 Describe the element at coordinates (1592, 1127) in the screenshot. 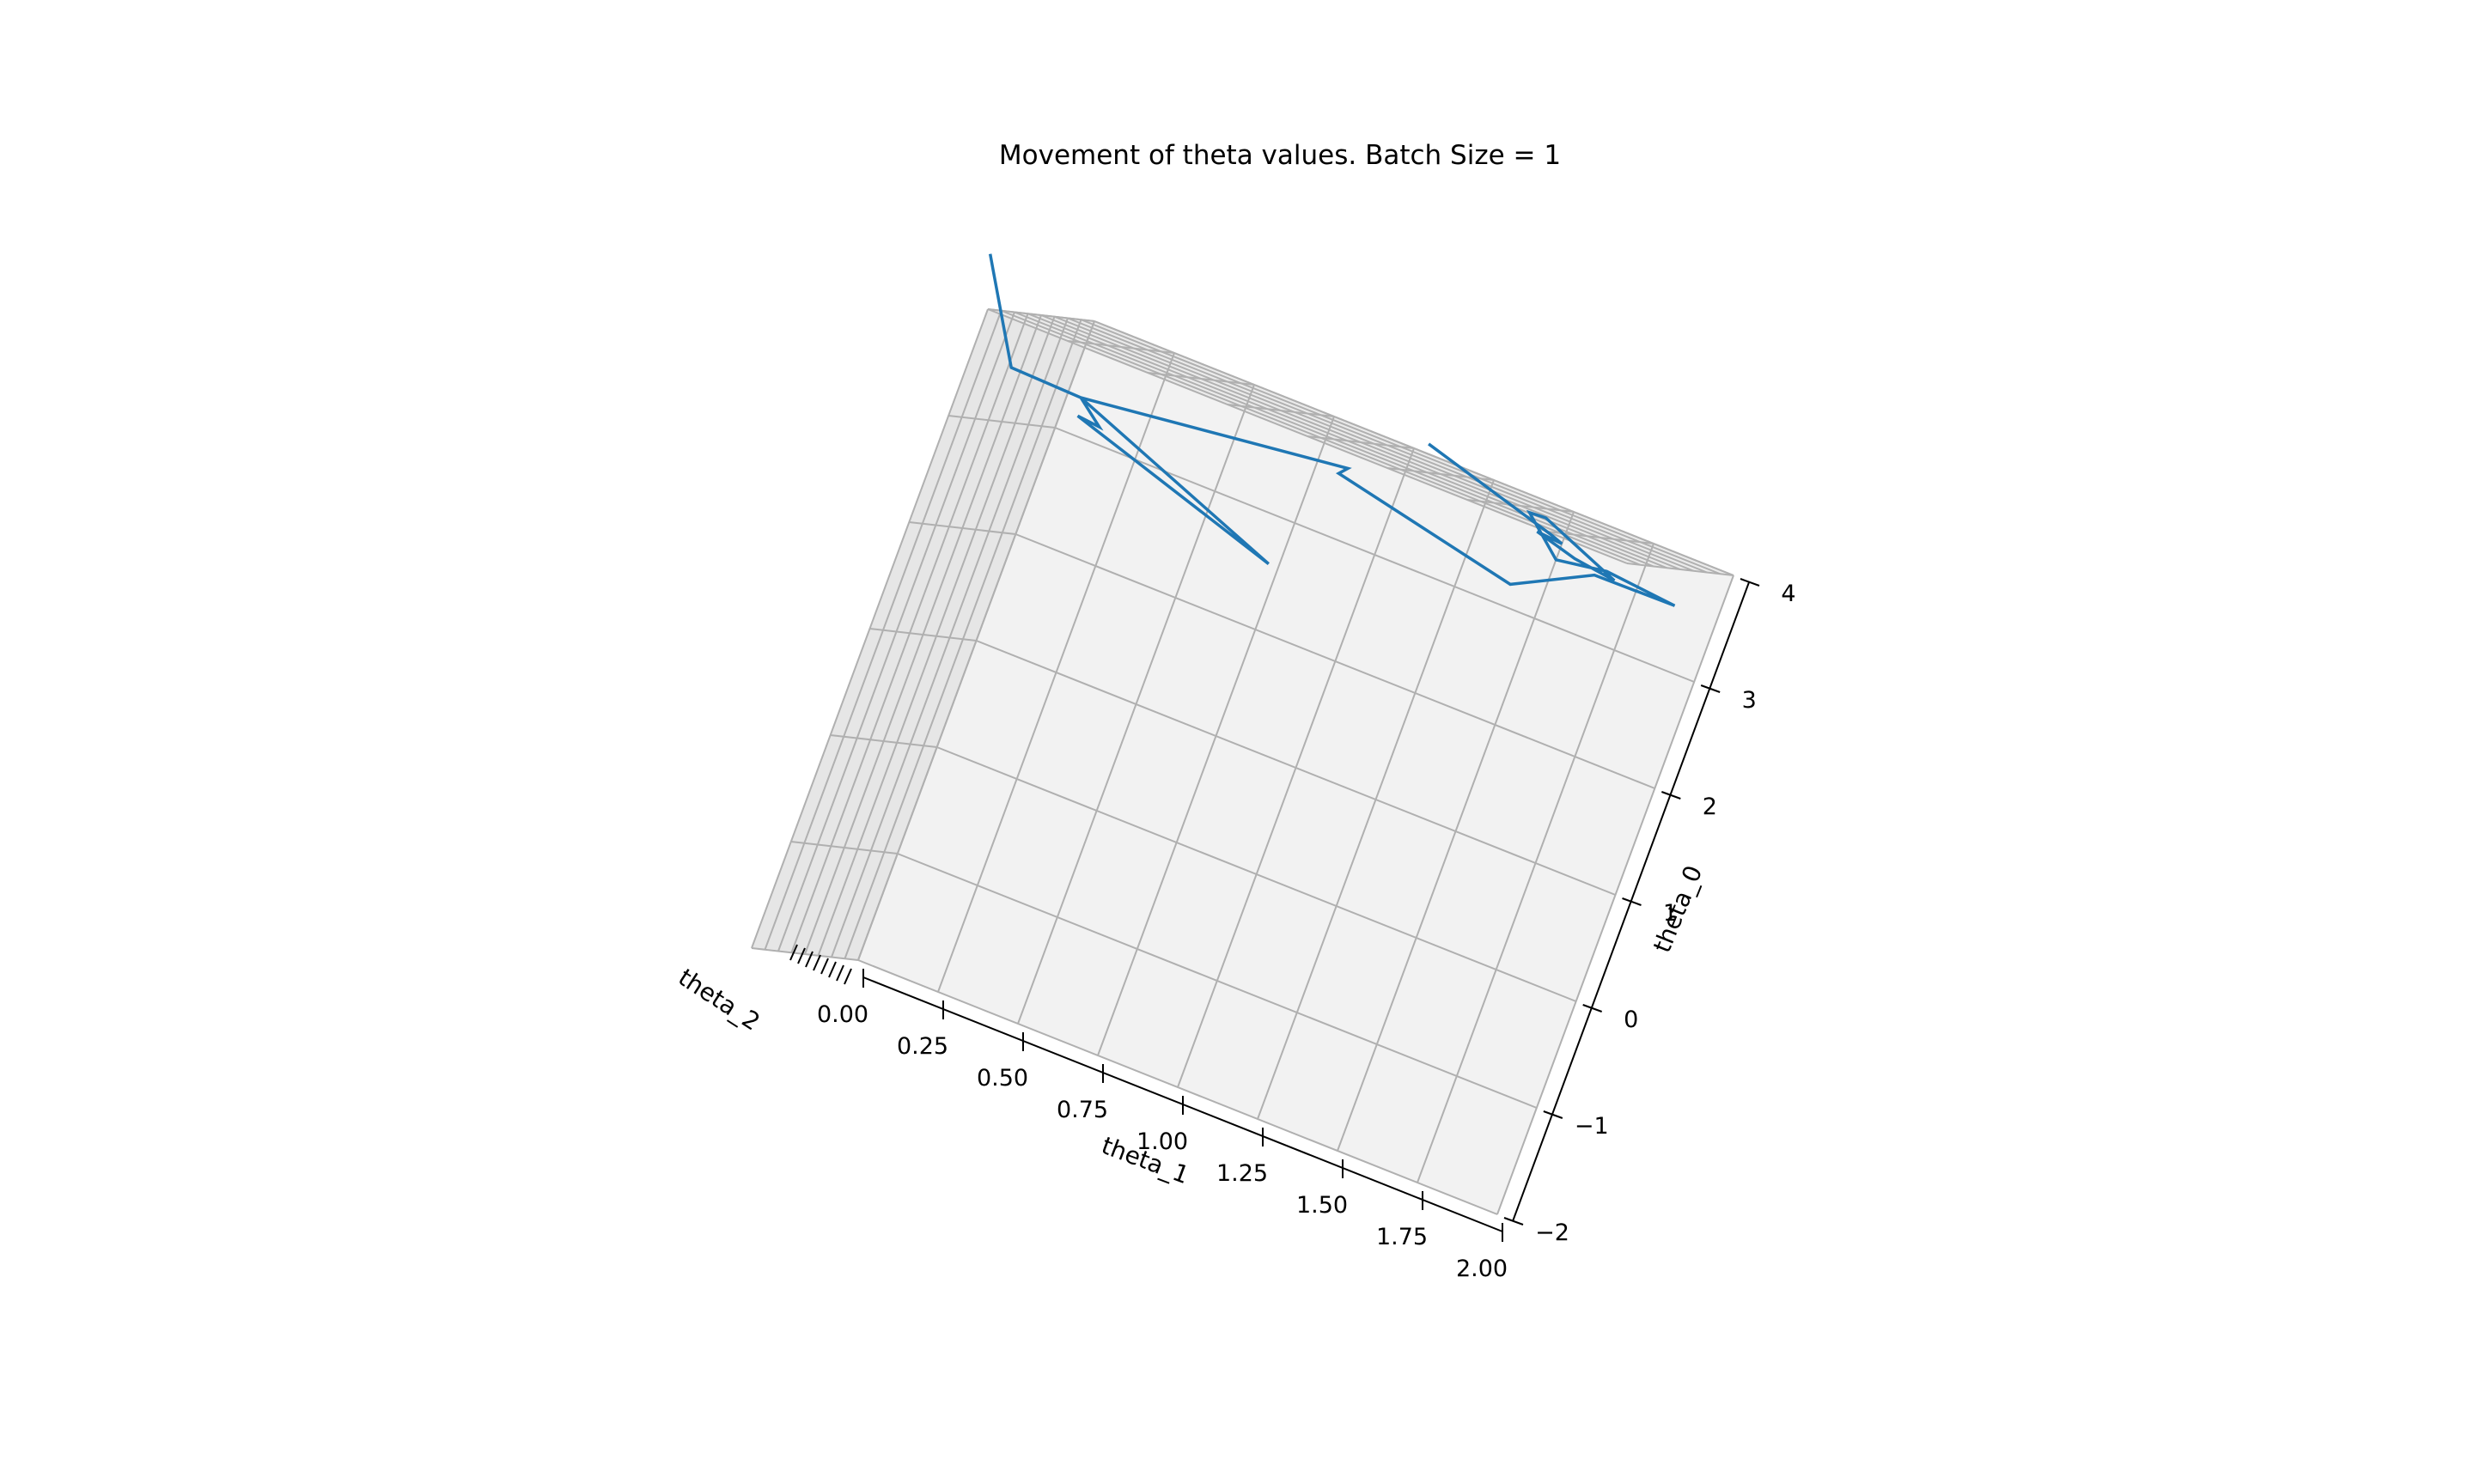

I see `z-tick-label-1: −1` at that location.